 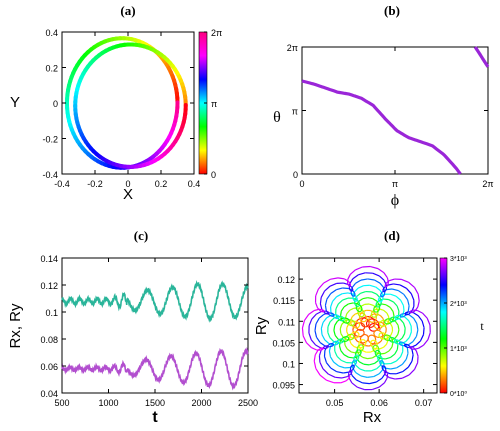 I want to click on chart_data.0-xtick-label: -0.2, so click(x=95, y=184).